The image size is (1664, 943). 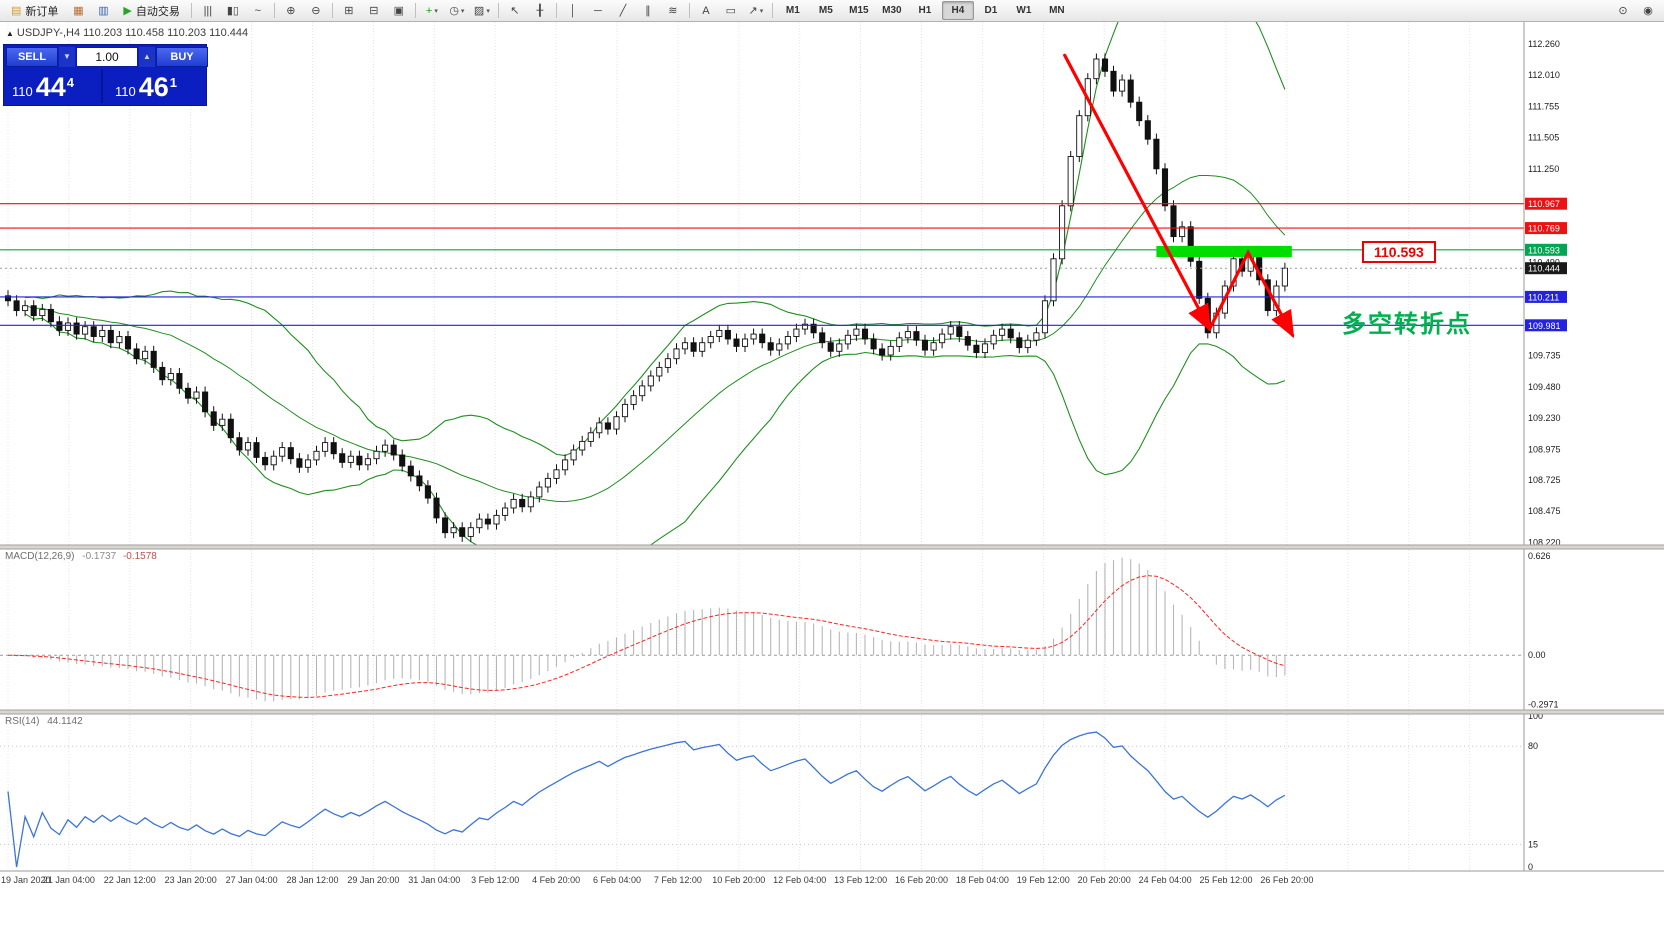 What do you see at coordinates (1399, 252) in the screenshot?
I see `price-level-label: 110.593` at bounding box center [1399, 252].